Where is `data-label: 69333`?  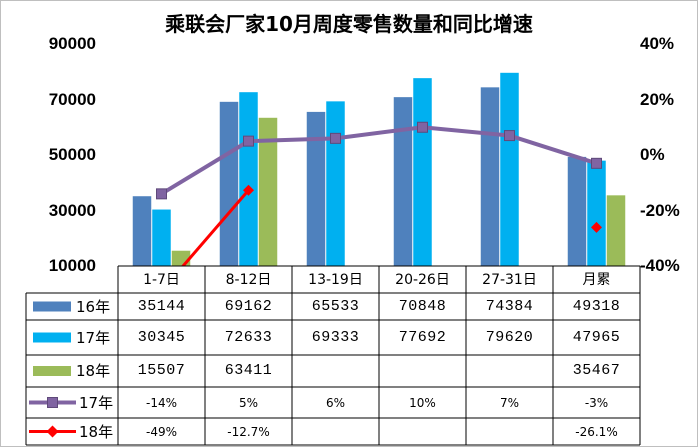
data-label: 69333 is located at coordinates (335, 337).